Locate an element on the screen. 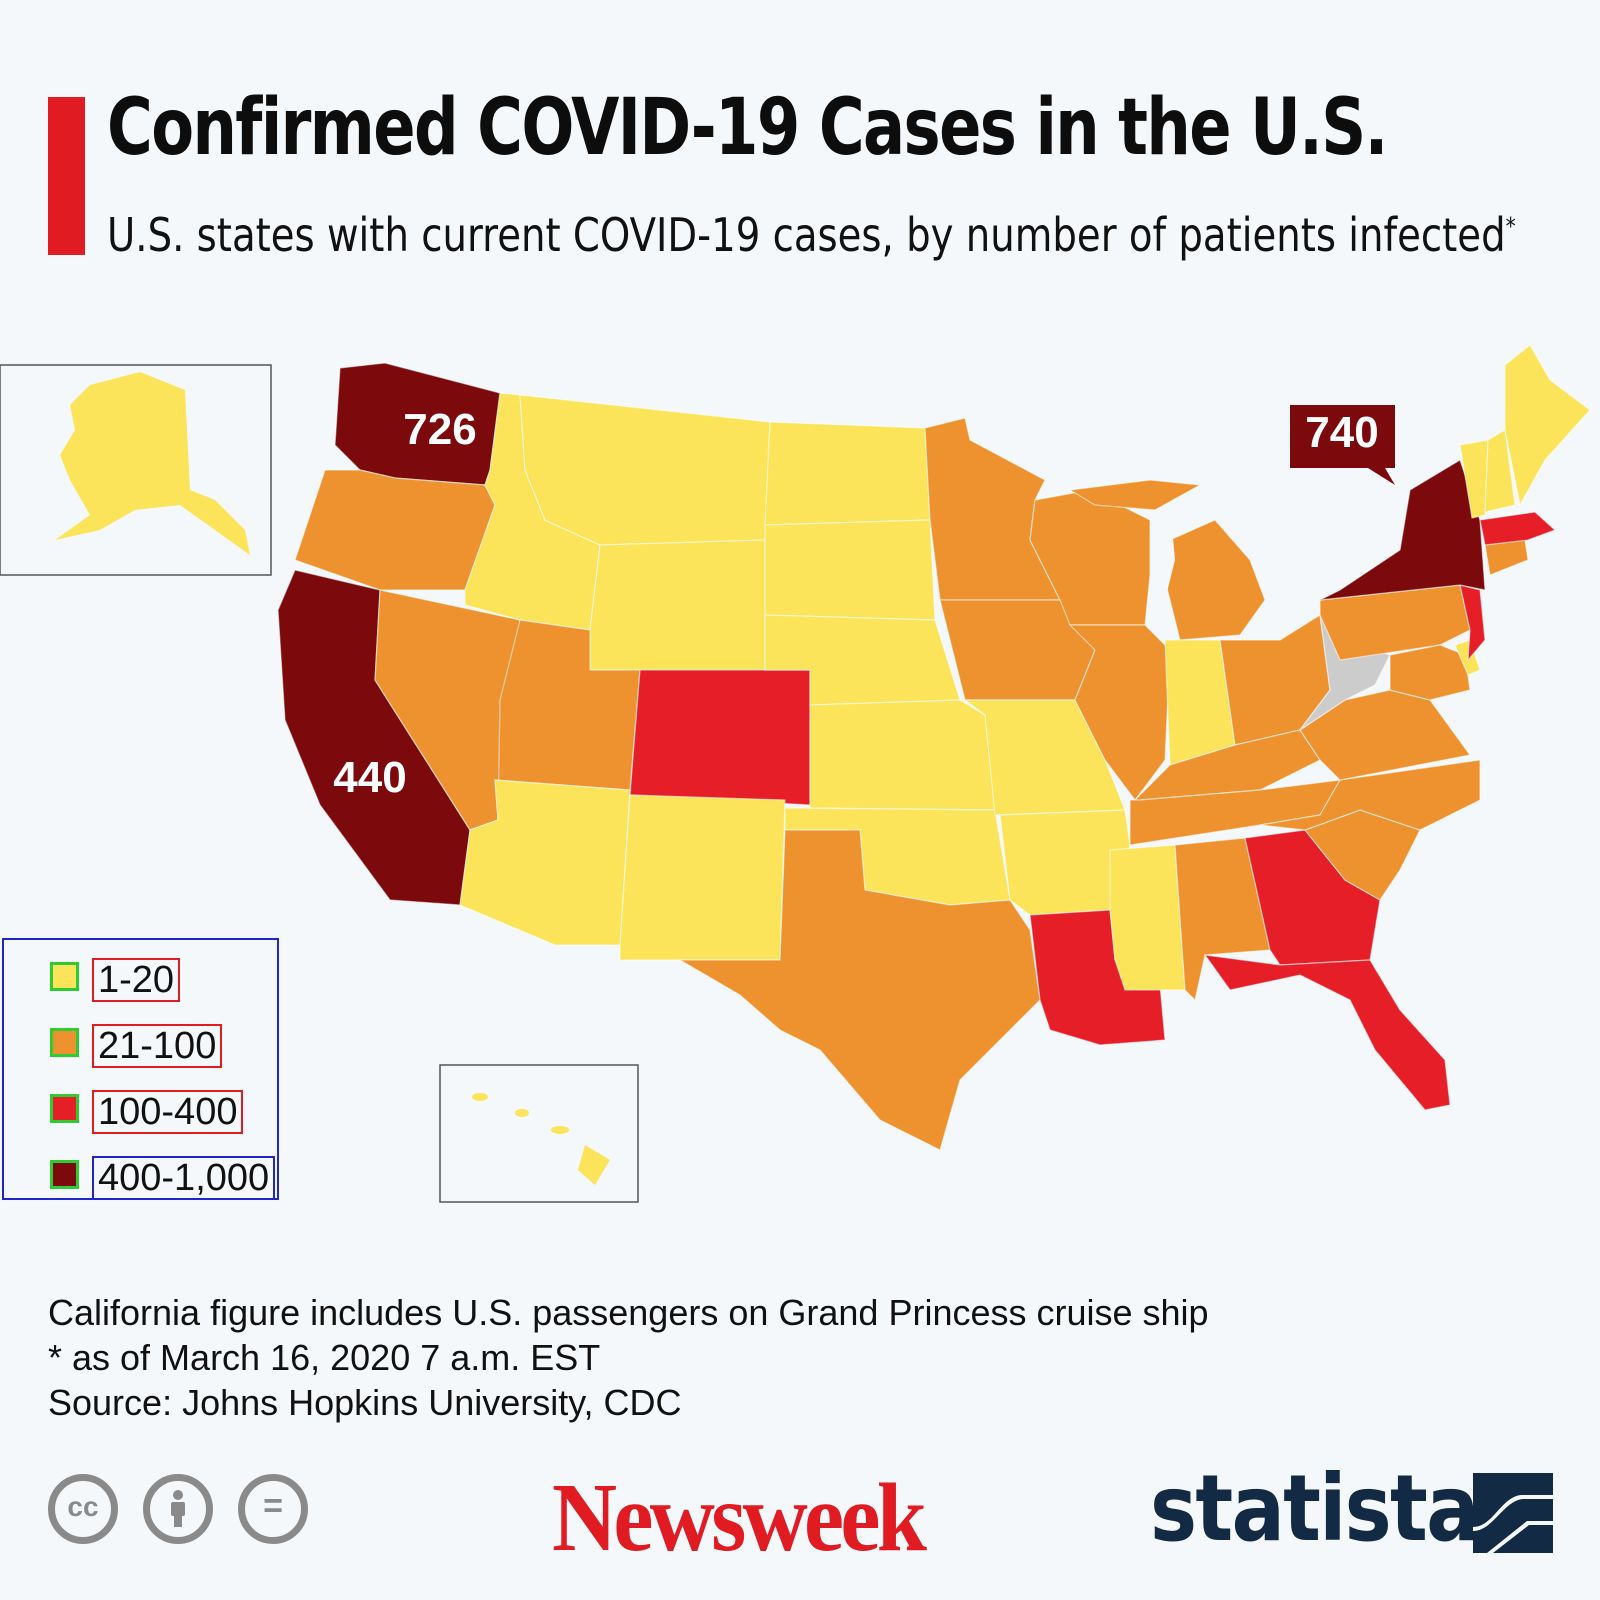  no-derivatives-icon: = is located at coordinates (273, 1509).